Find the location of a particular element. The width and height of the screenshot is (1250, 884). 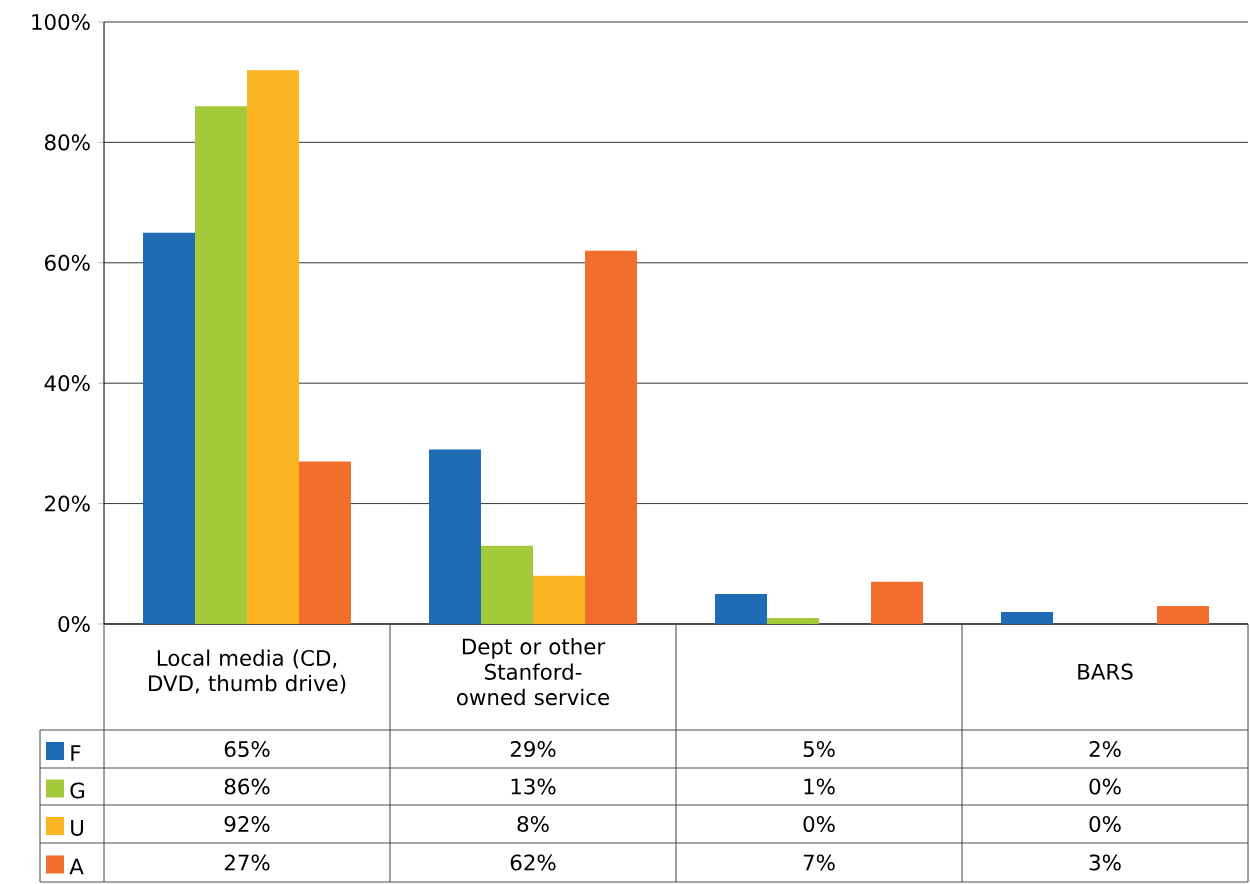

data-label: 13% is located at coordinates (533, 786).